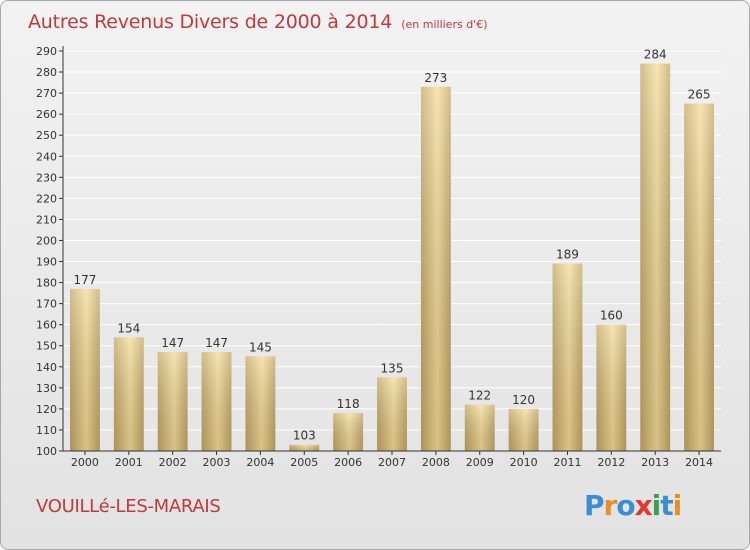  Describe the element at coordinates (304, 462) in the screenshot. I see `x-tick-label: 2005` at that location.